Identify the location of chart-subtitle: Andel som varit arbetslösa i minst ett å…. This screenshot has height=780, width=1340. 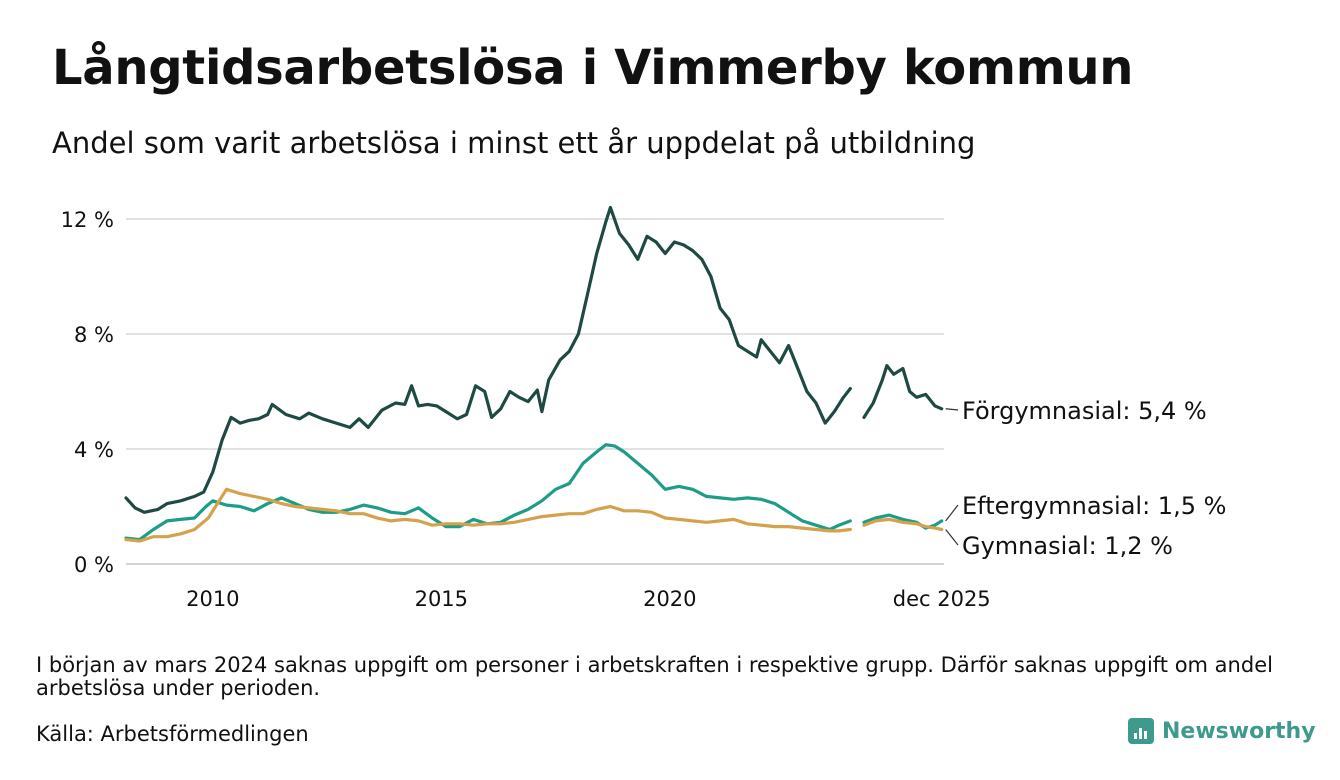
(514, 143).